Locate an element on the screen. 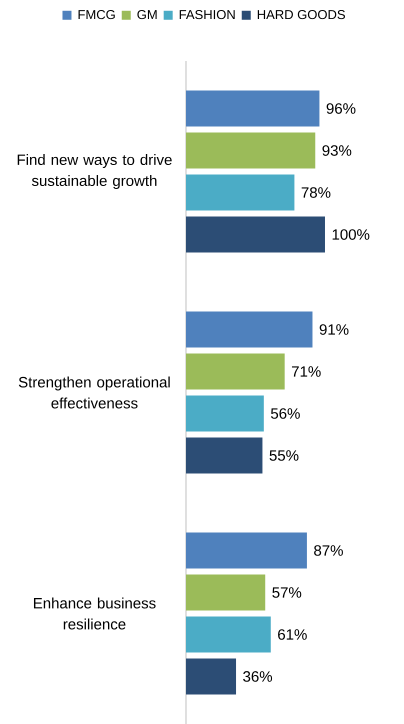 The image size is (404, 724). data-label: 96% is located at coordinates (341, 108).